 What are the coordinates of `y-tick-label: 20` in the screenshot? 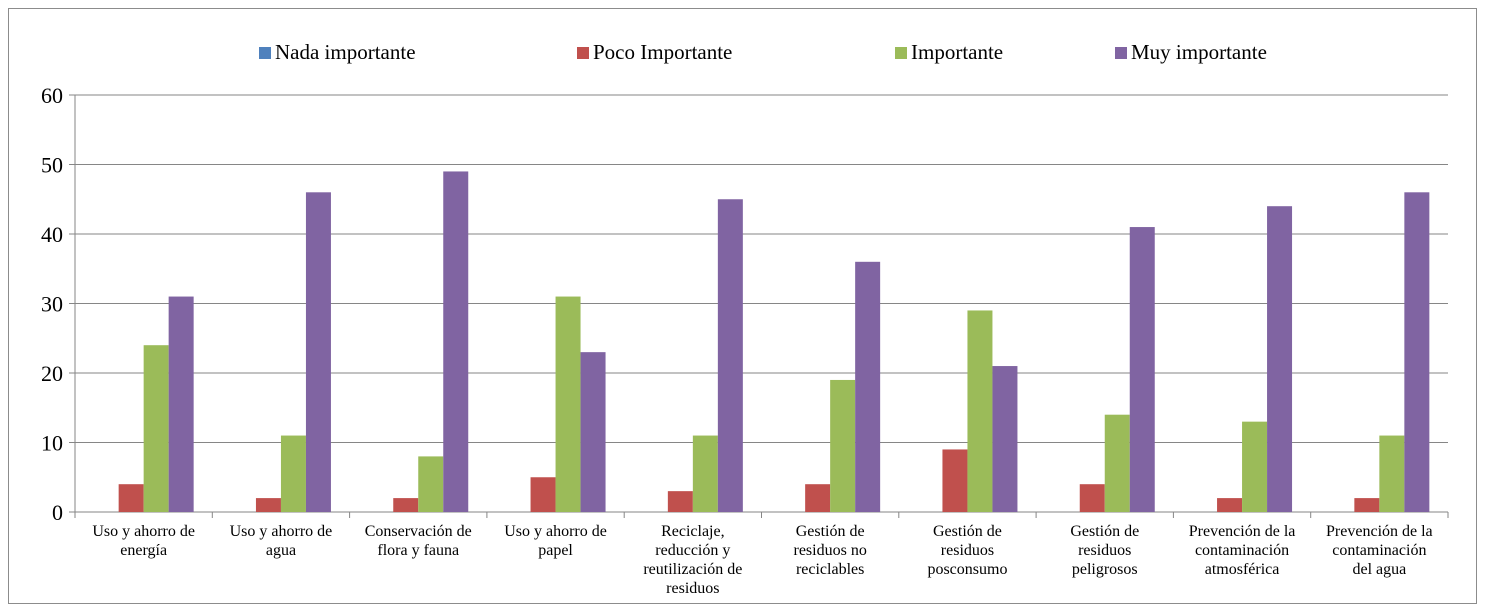 It's located at (52, 373).